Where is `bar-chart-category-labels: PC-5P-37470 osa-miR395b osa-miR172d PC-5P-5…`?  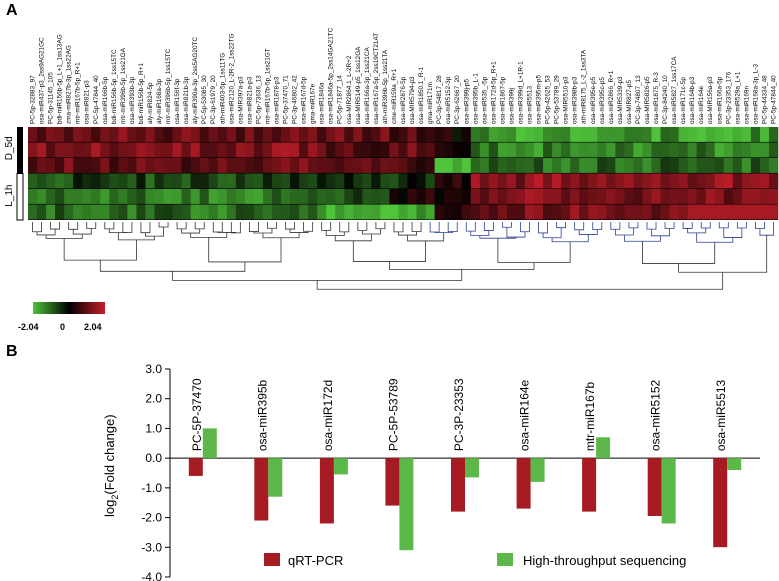
bar-chart-category-labels: PC-5P-37470 osa-miR395b osa-miR172d PC-5P-5… is located at coordinates (459, 414).